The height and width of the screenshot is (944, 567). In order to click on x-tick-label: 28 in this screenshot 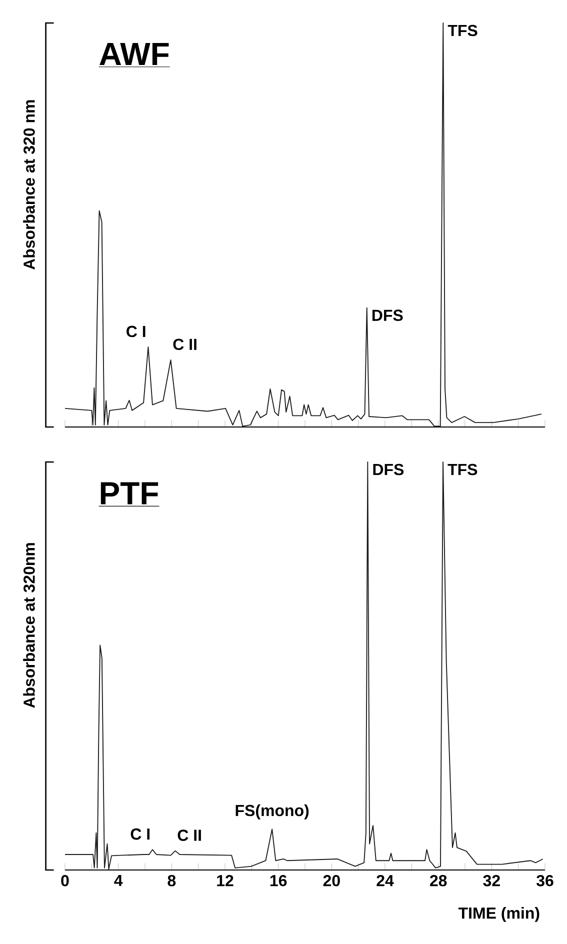, I will do `click(438, 880)`.